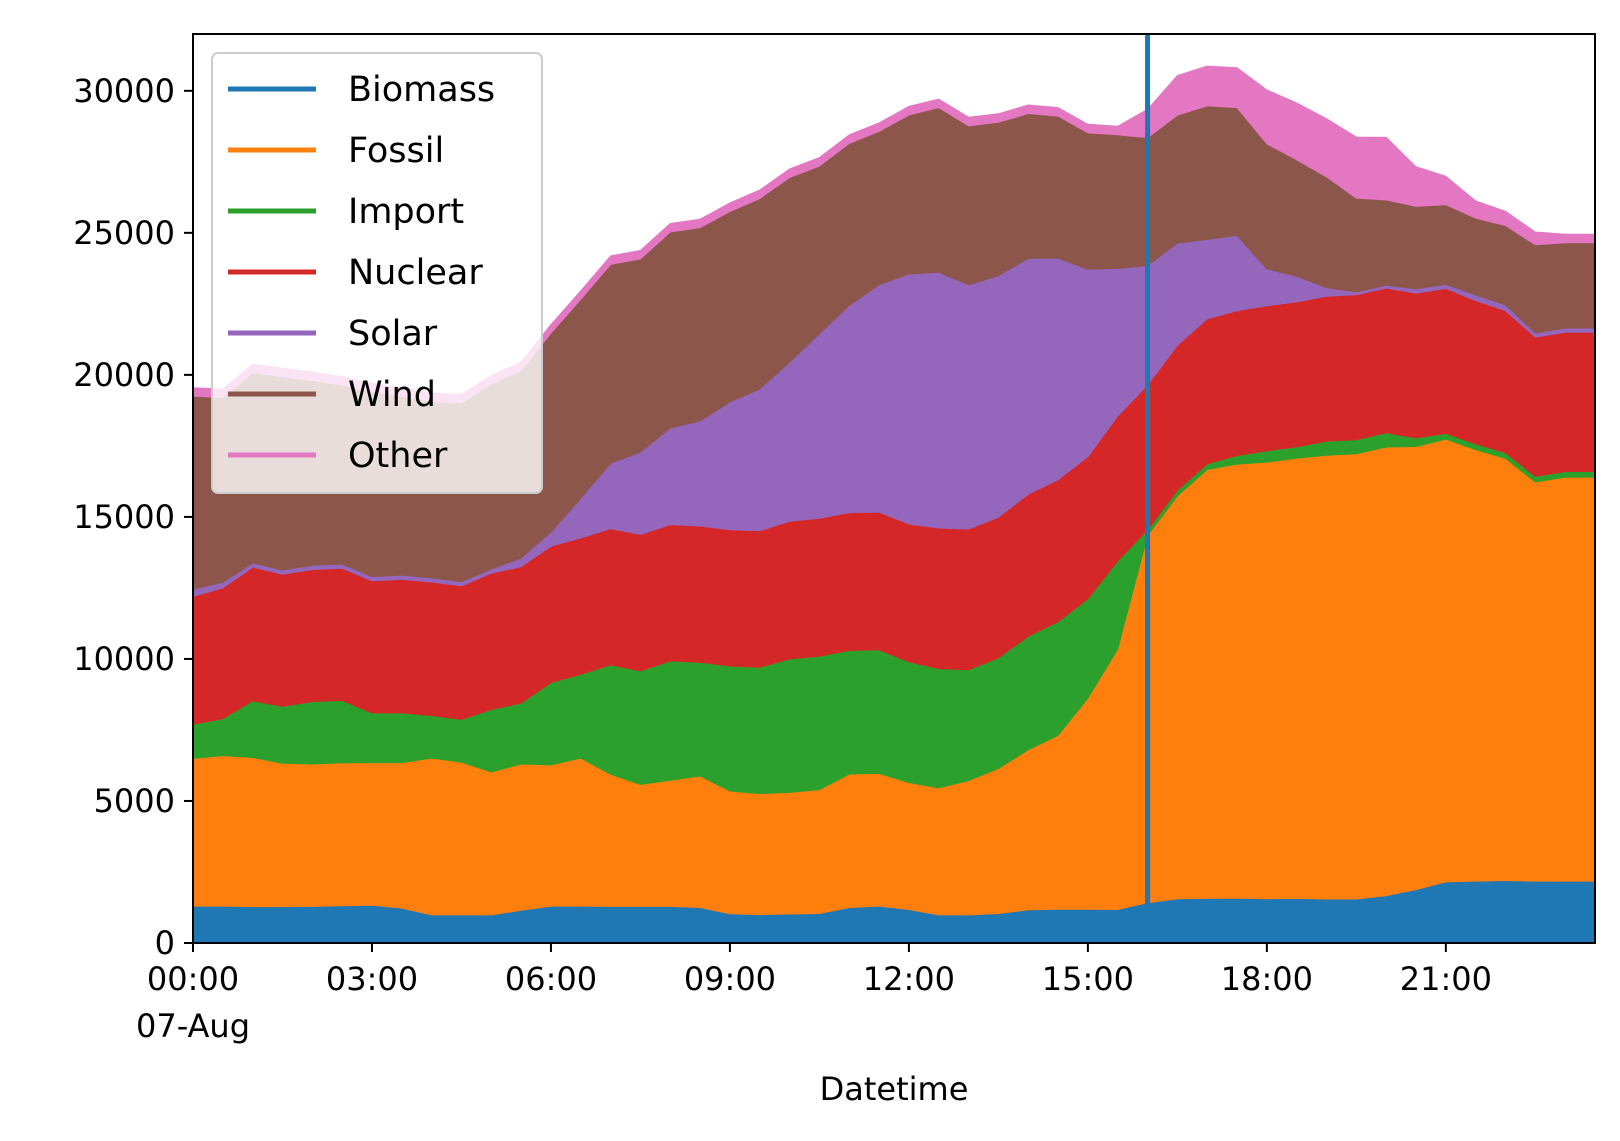 Image resolution: width=1620 pixels, height=1141 pixels. I want to click on y-tick-label: 5000, so click(134, 801).